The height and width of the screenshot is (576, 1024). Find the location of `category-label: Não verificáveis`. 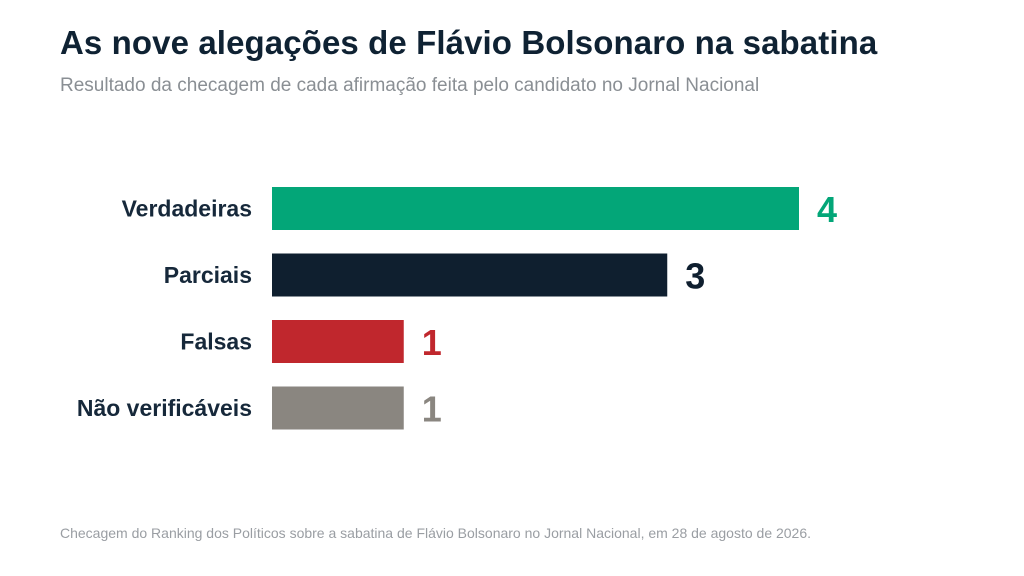

category-label: Não verificáveis is located at coordinates (164, 408).